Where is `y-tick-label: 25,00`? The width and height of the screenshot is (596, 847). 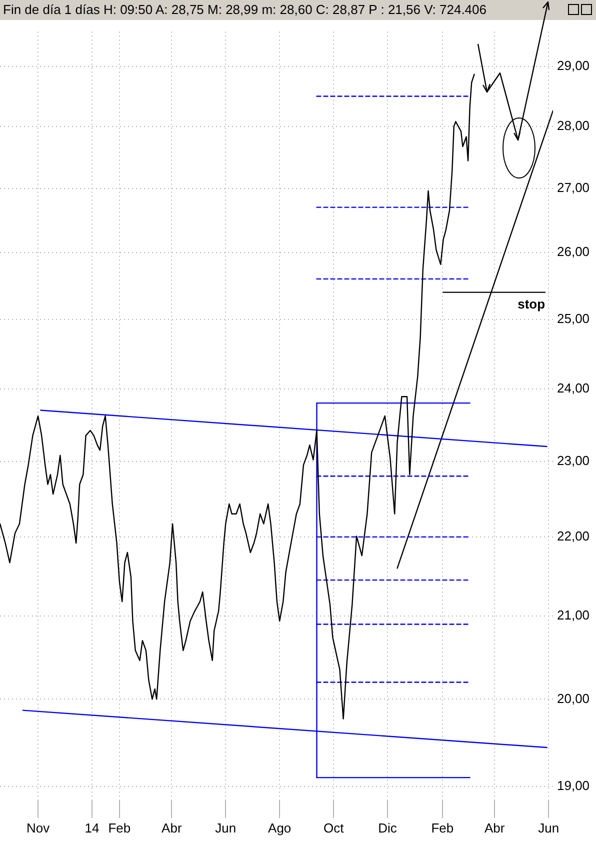
y-tick-label: 25,00 is located at coordinates (573, 318).